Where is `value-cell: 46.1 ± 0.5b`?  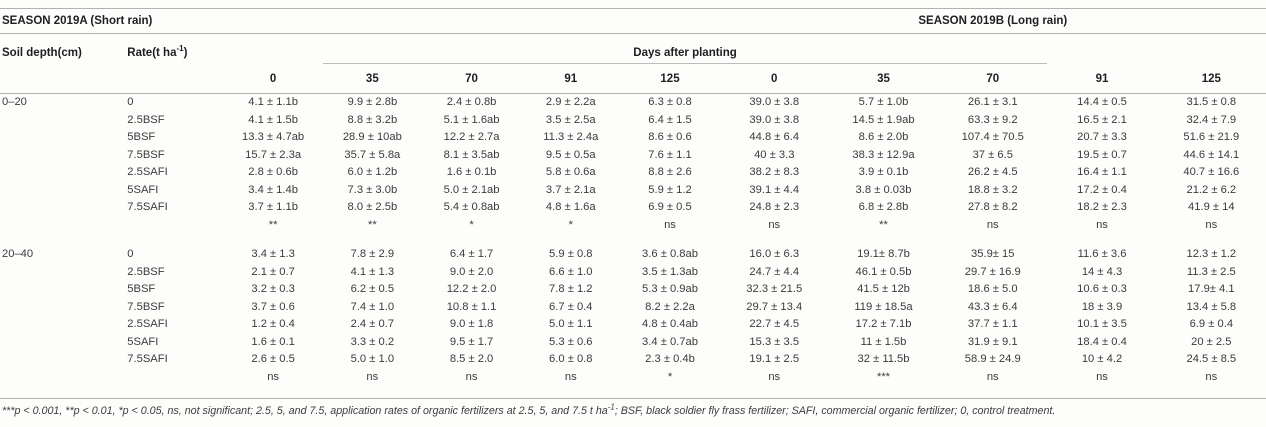 value-cell: 46.1 ± 0.5b is located at coordinates (883, 271).